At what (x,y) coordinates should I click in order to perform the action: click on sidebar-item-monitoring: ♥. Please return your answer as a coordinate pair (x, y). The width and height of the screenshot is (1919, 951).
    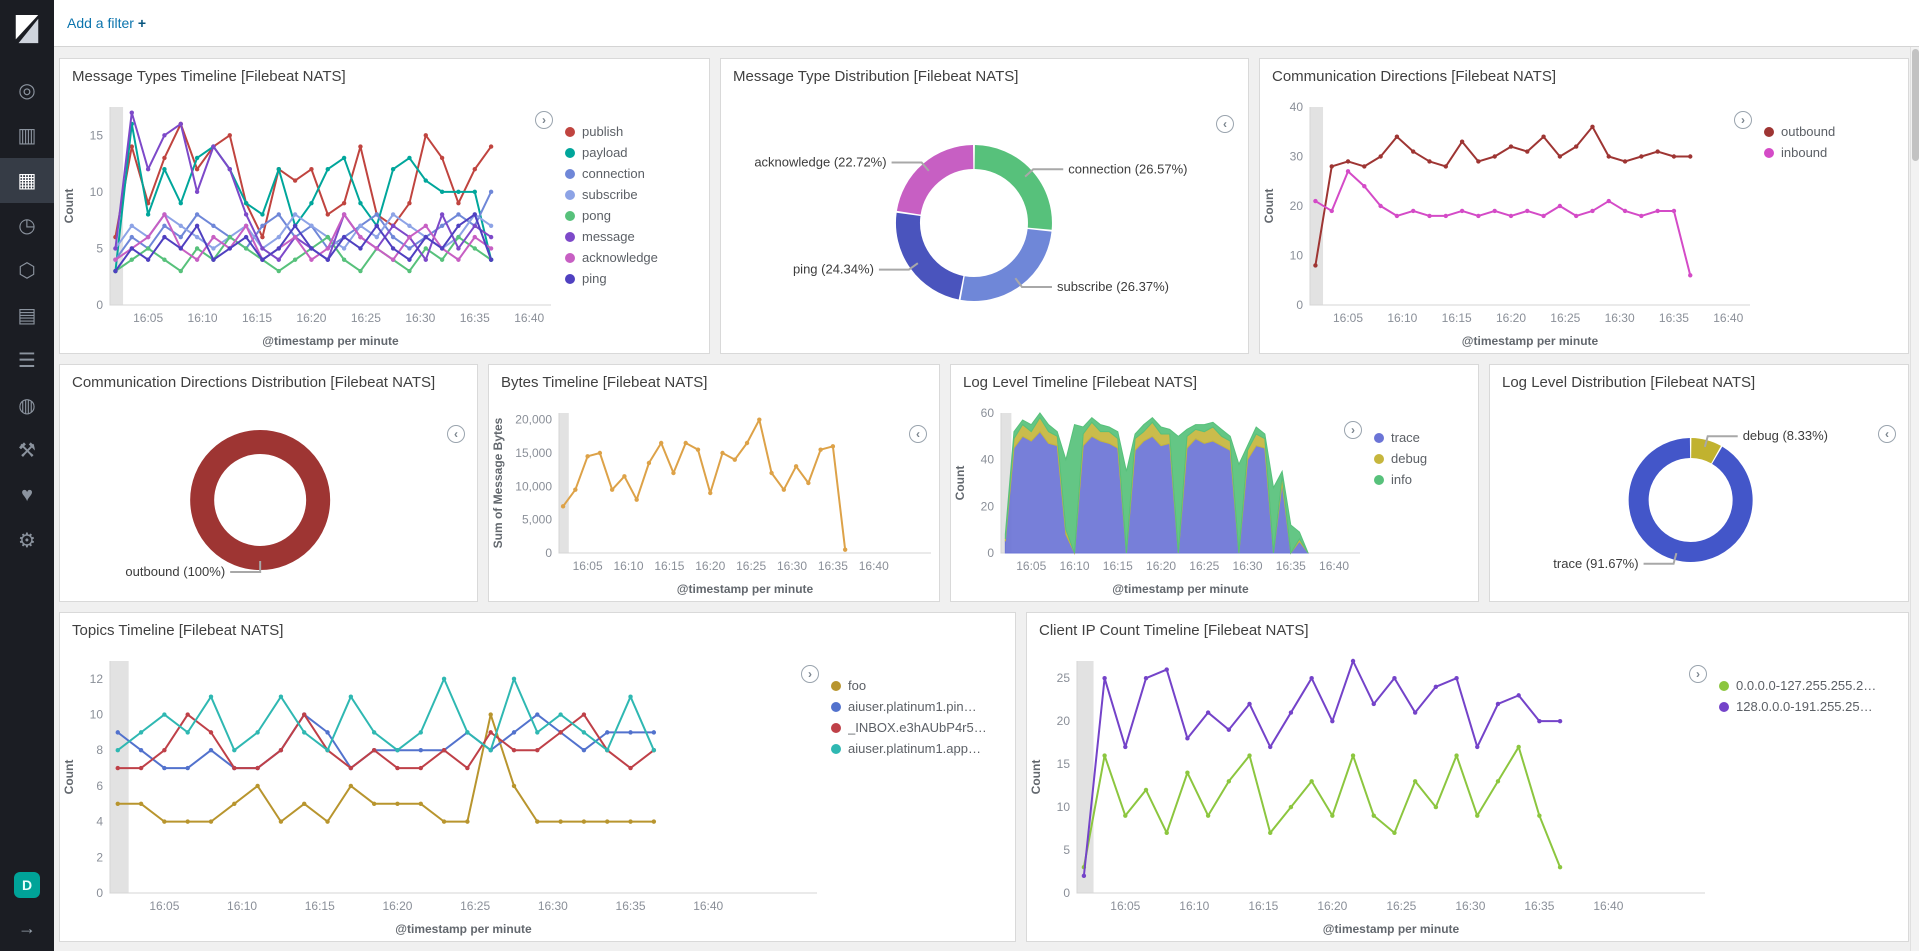
    Looking at the image, I should click on (27, 495).